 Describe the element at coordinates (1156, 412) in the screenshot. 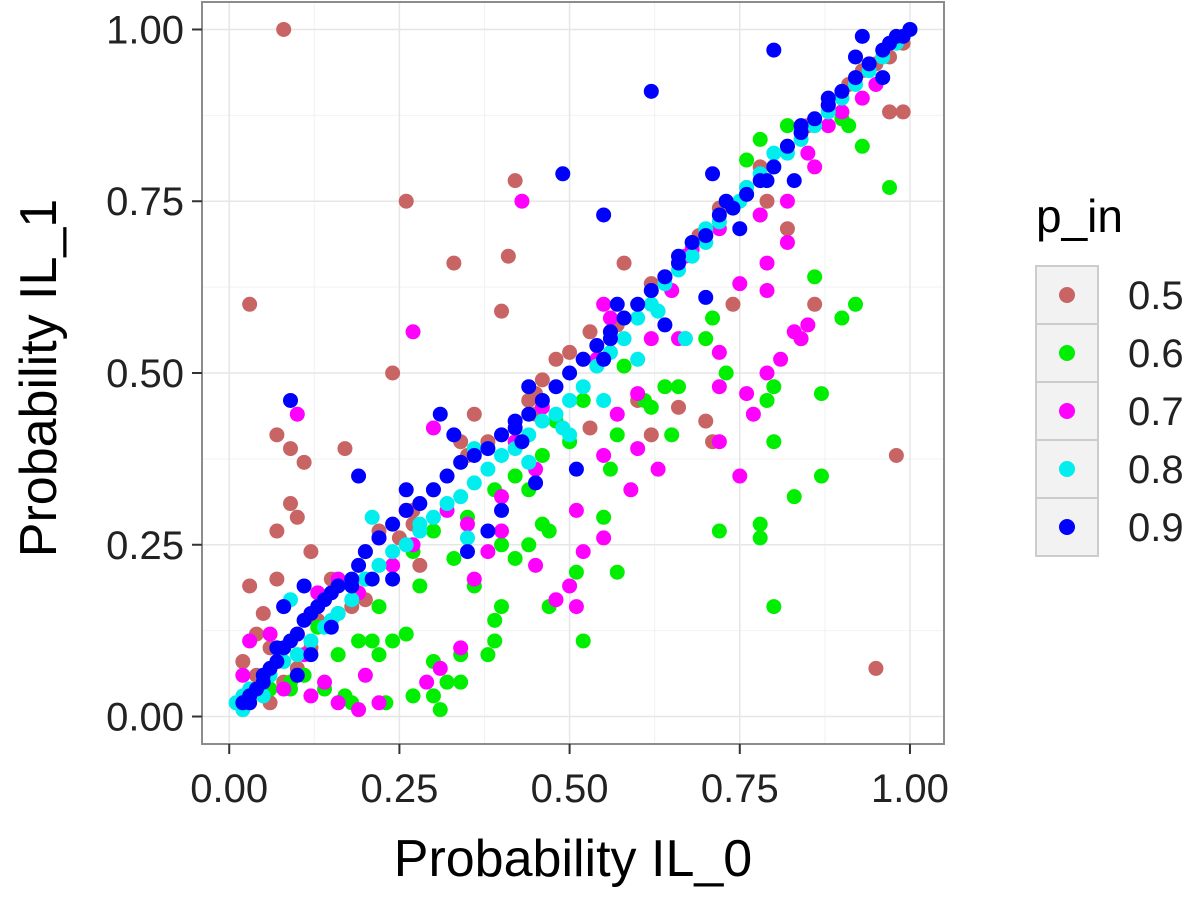

I see `legend-label: 0.7` at that location.